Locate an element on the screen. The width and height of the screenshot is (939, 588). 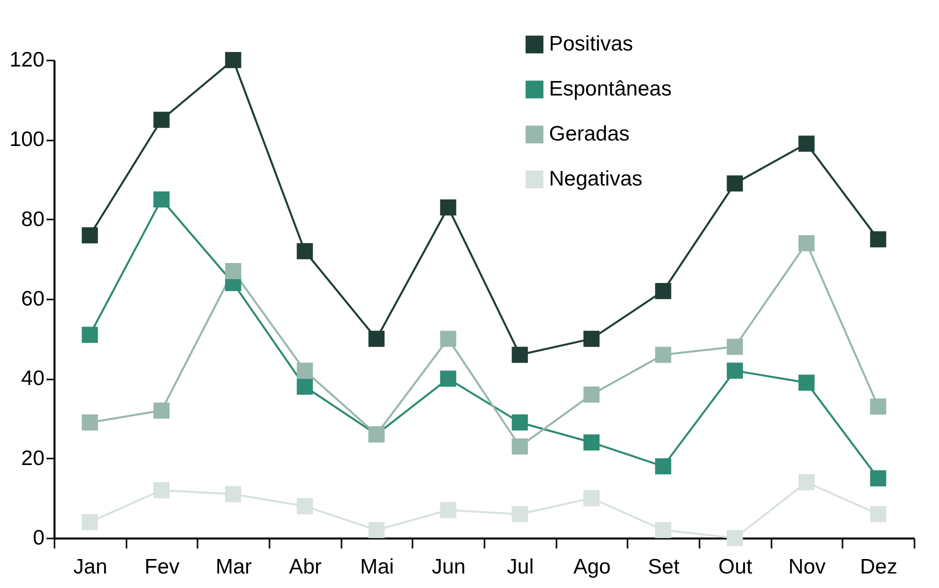
x-tick-label: Ago is located at coordinates (592, 567).